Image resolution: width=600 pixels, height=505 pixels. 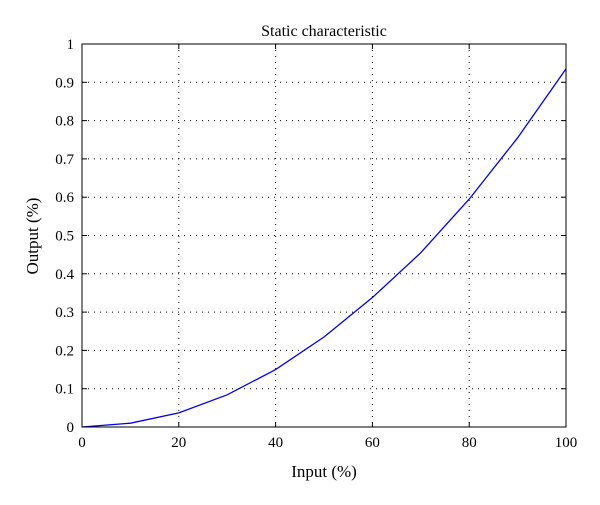 What do you see at coordinates (71, 45) in the screenshot?
I see `y-tick-label: 1` at bounding box center [71, 45].